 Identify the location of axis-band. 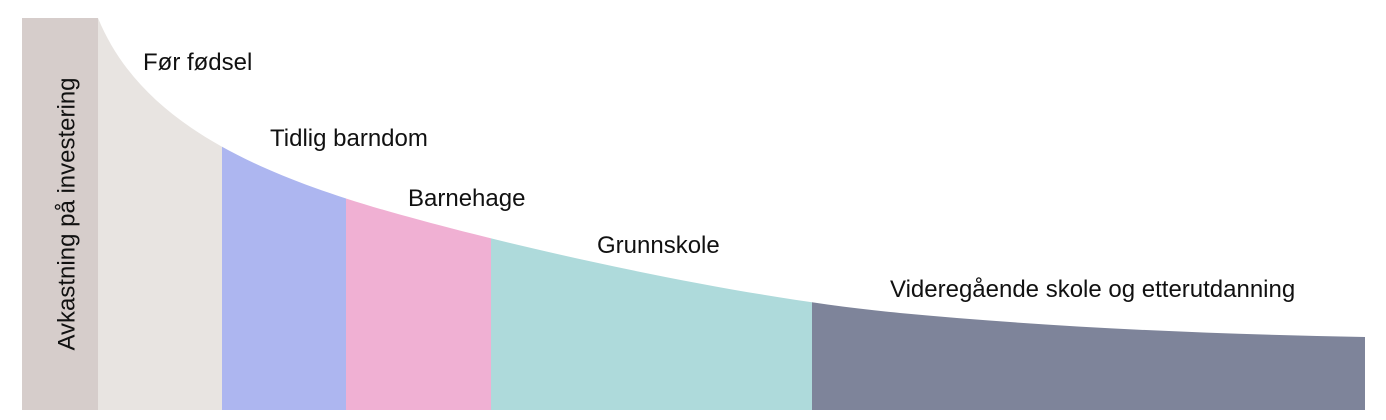
(60, 214).